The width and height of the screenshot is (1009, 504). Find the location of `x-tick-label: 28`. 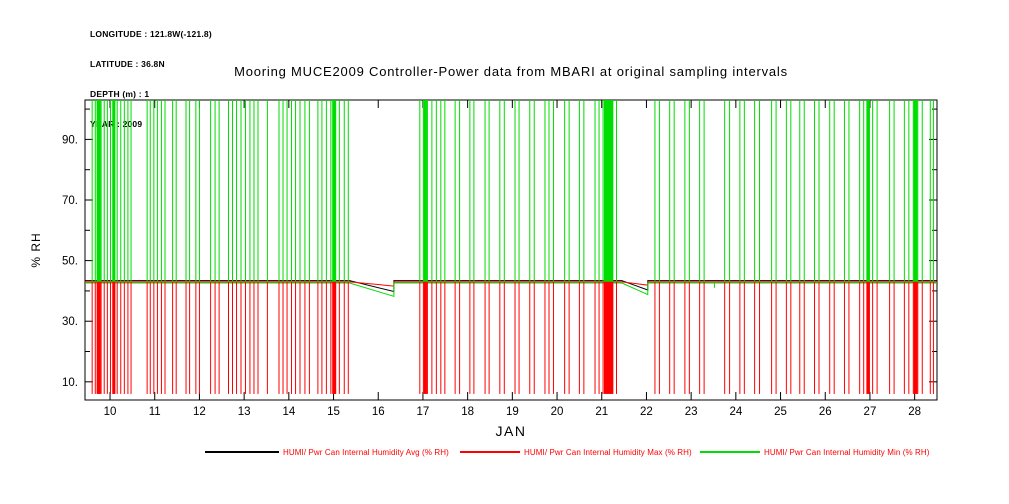

x-tick-label: 28 is located at coordinates (914, 412).